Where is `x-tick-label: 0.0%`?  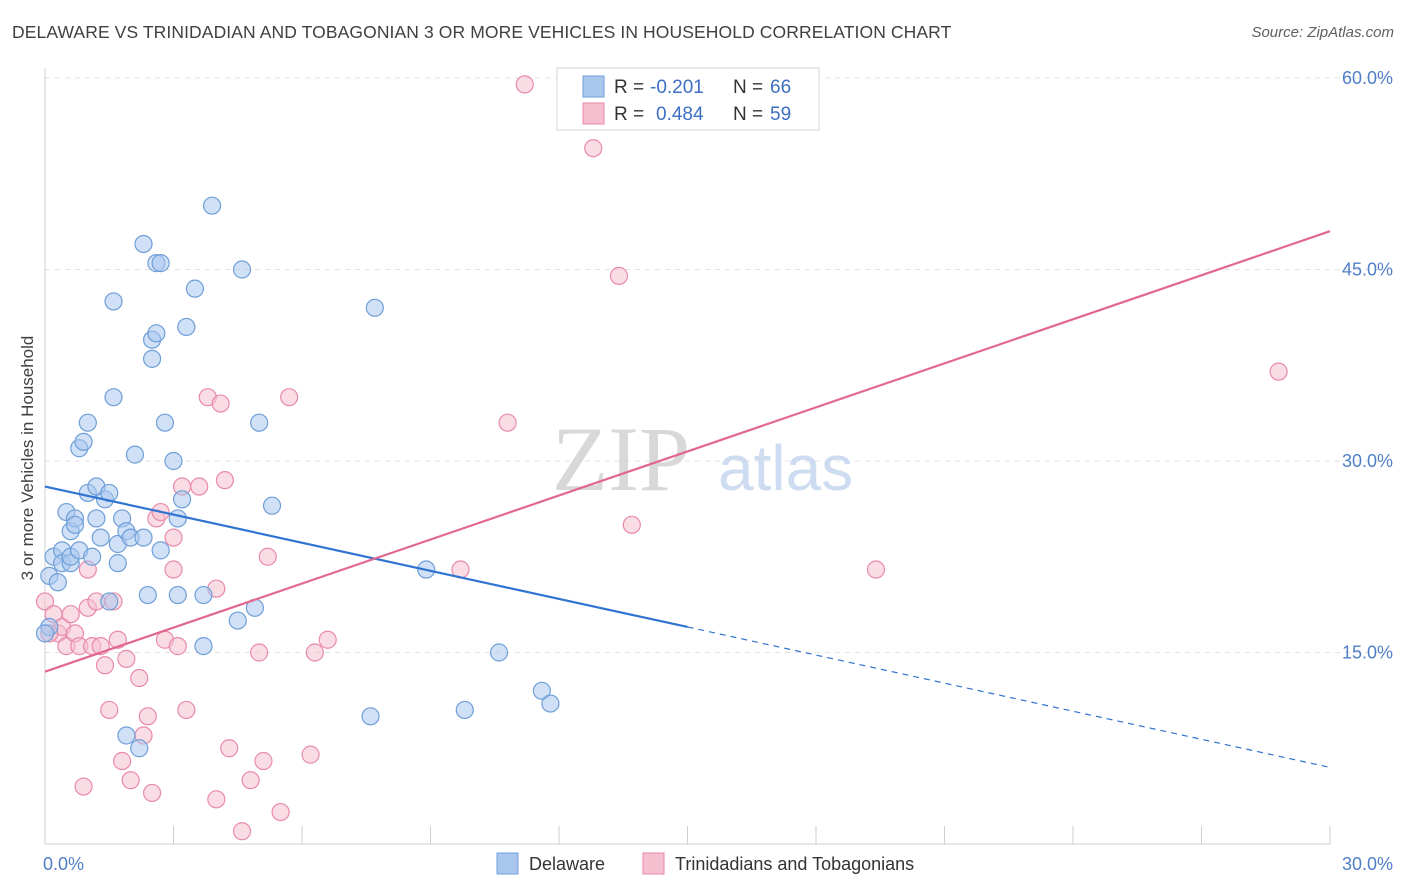 x-tick-label: 0.0% is located at coordinates (63, 864).